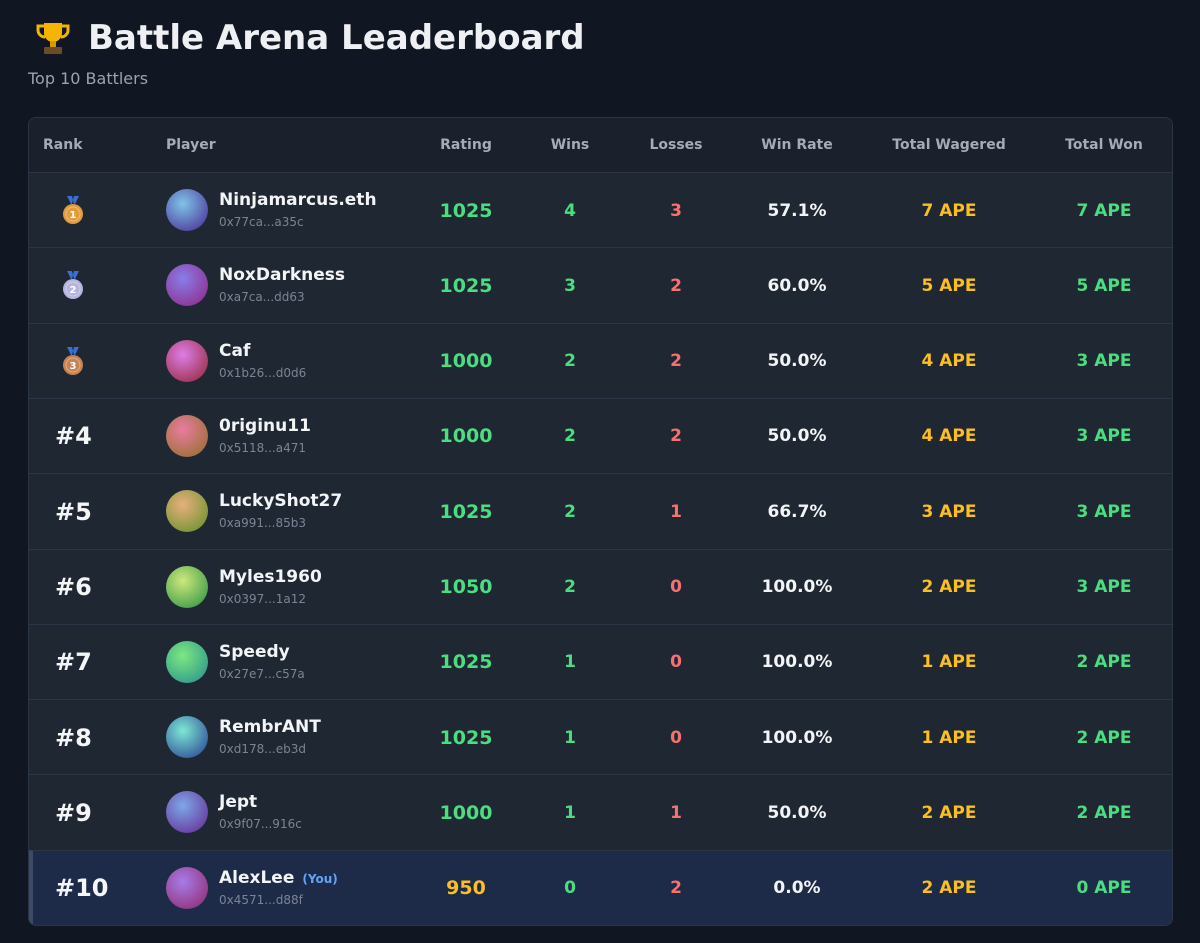 The image size is (1200, 943). I want to click on player-address: 0xa991...85b3, so click(262, 523).